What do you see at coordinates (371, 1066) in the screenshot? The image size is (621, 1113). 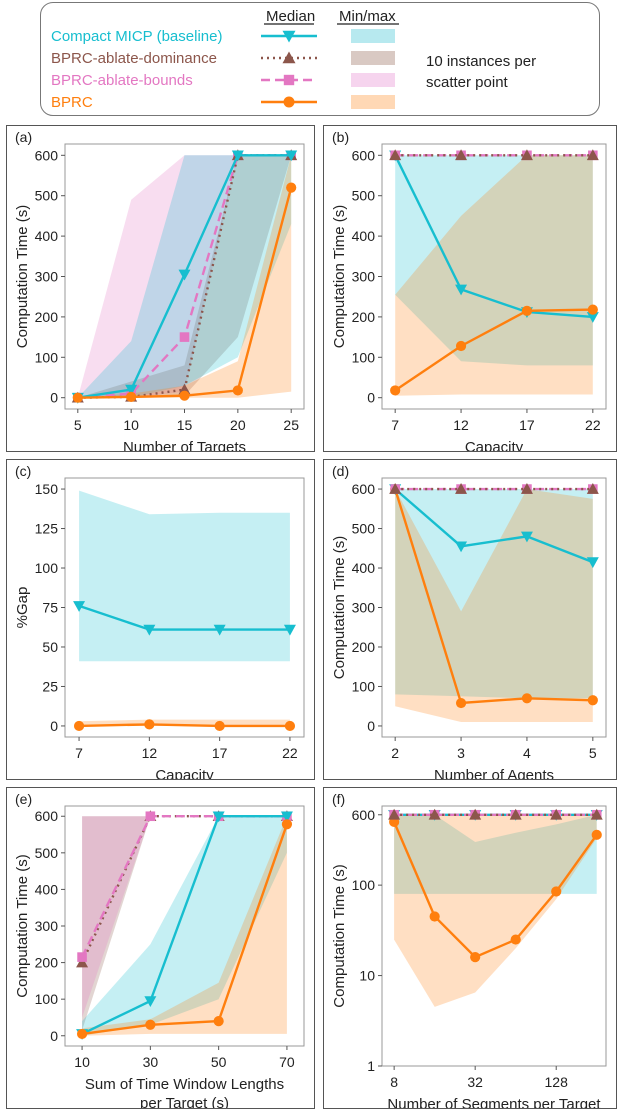 I see `ytick-label-f-1: 1` at bounding box center [371, 1066].